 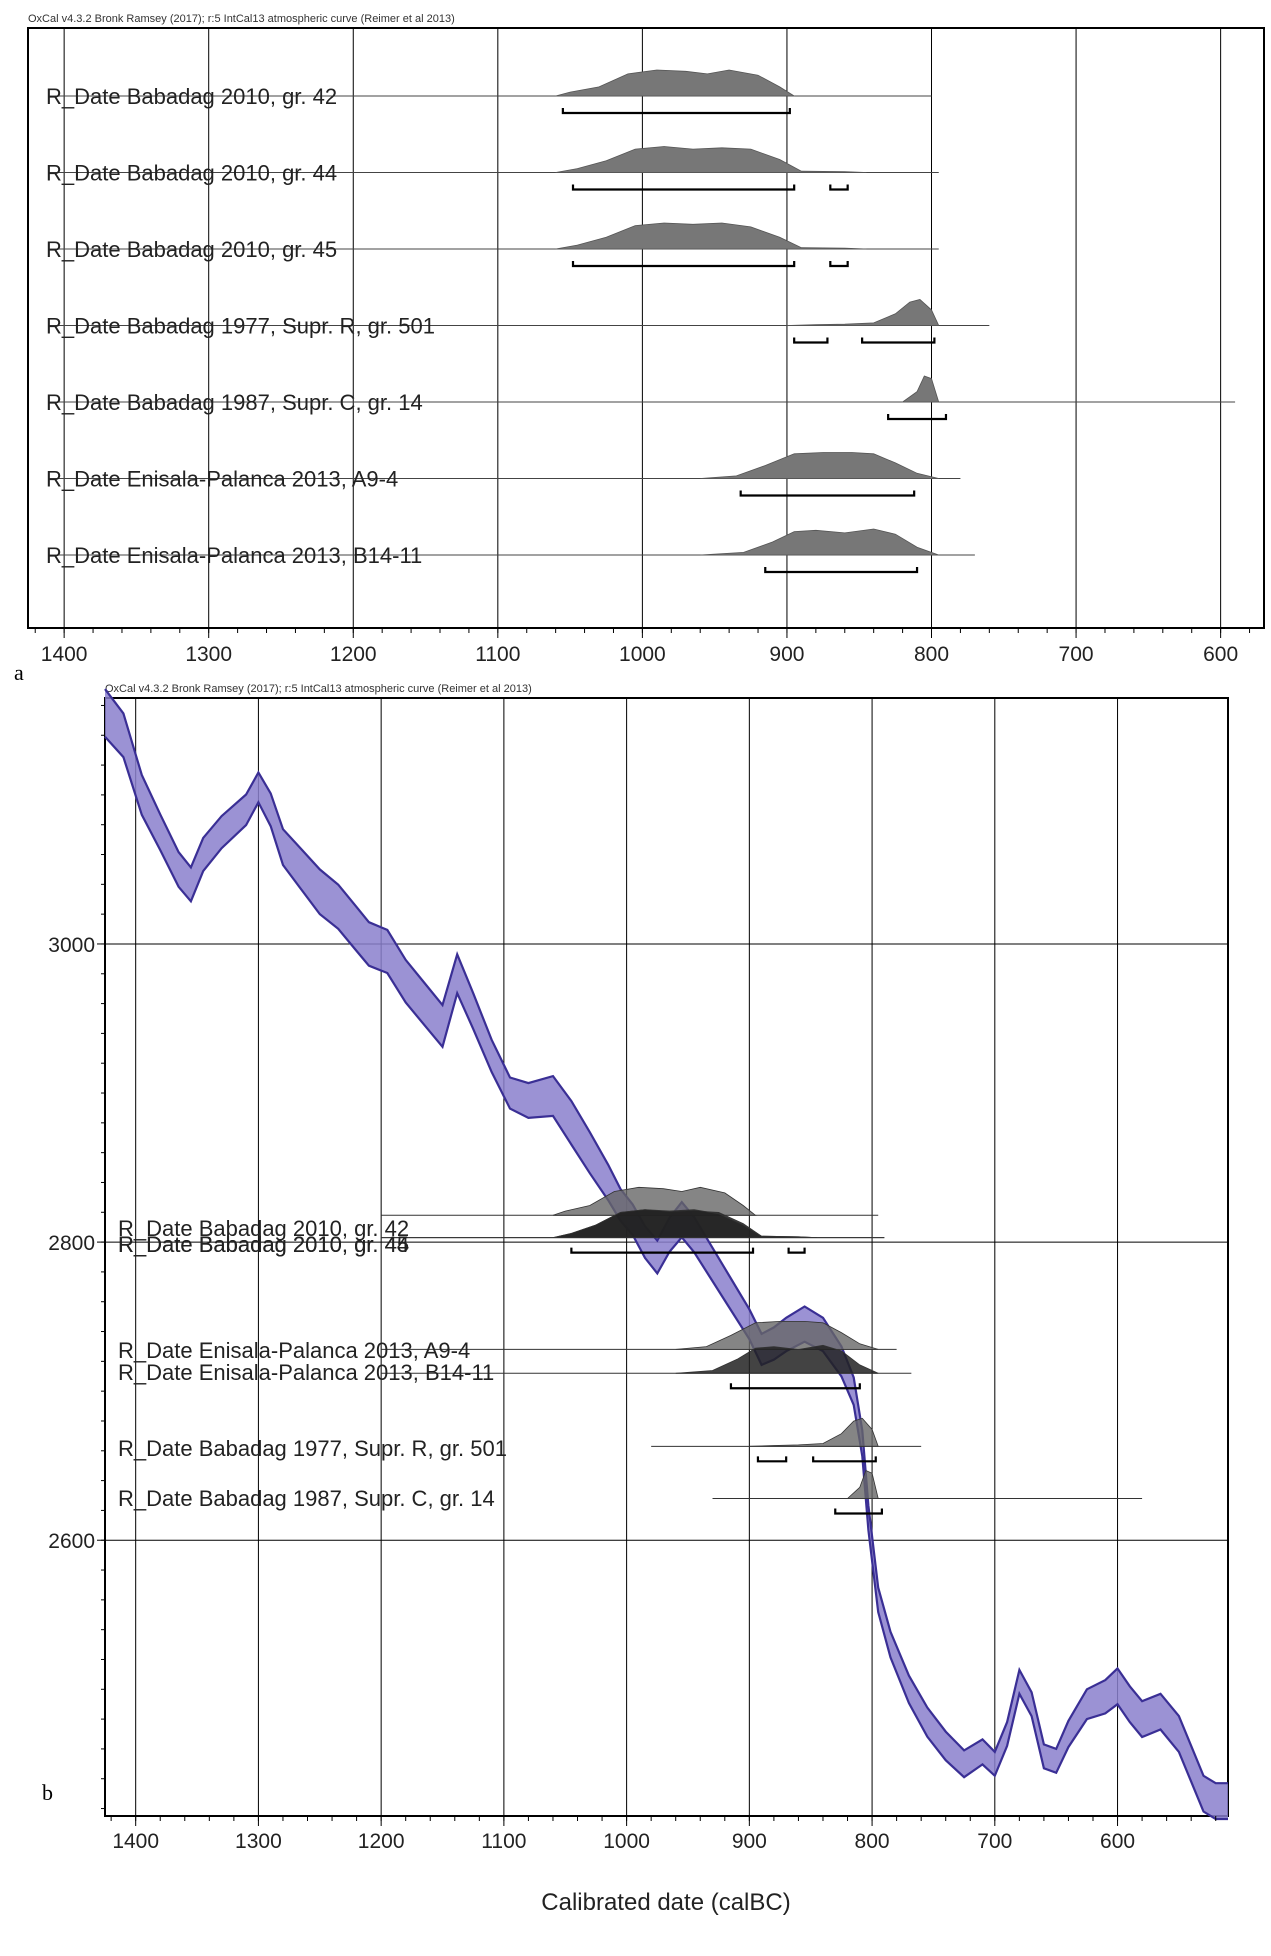 I want to click on date-row: R_Date Babadag 1977, Supr. R, gr. 501, so click(x=518, y=321).